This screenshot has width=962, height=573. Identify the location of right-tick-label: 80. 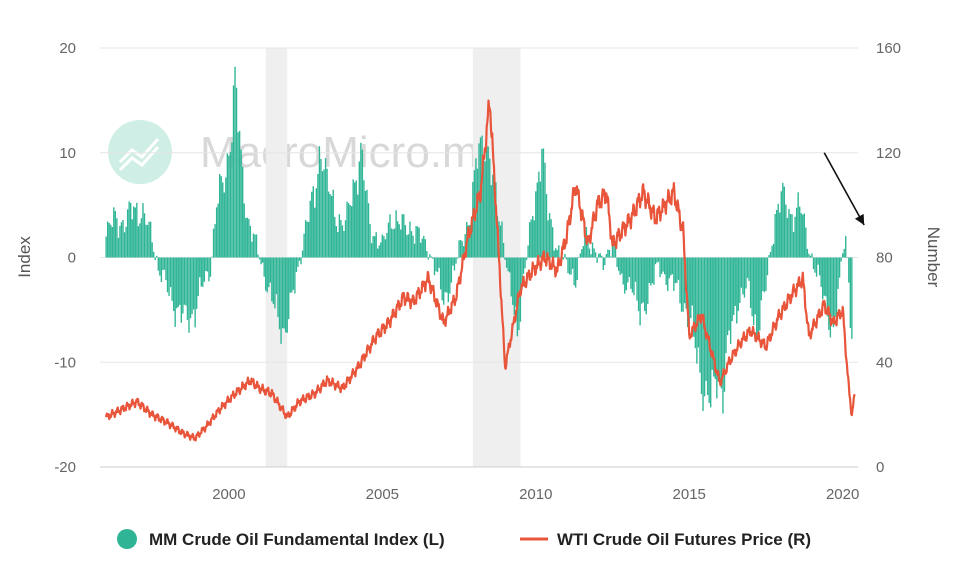
(884, 258).